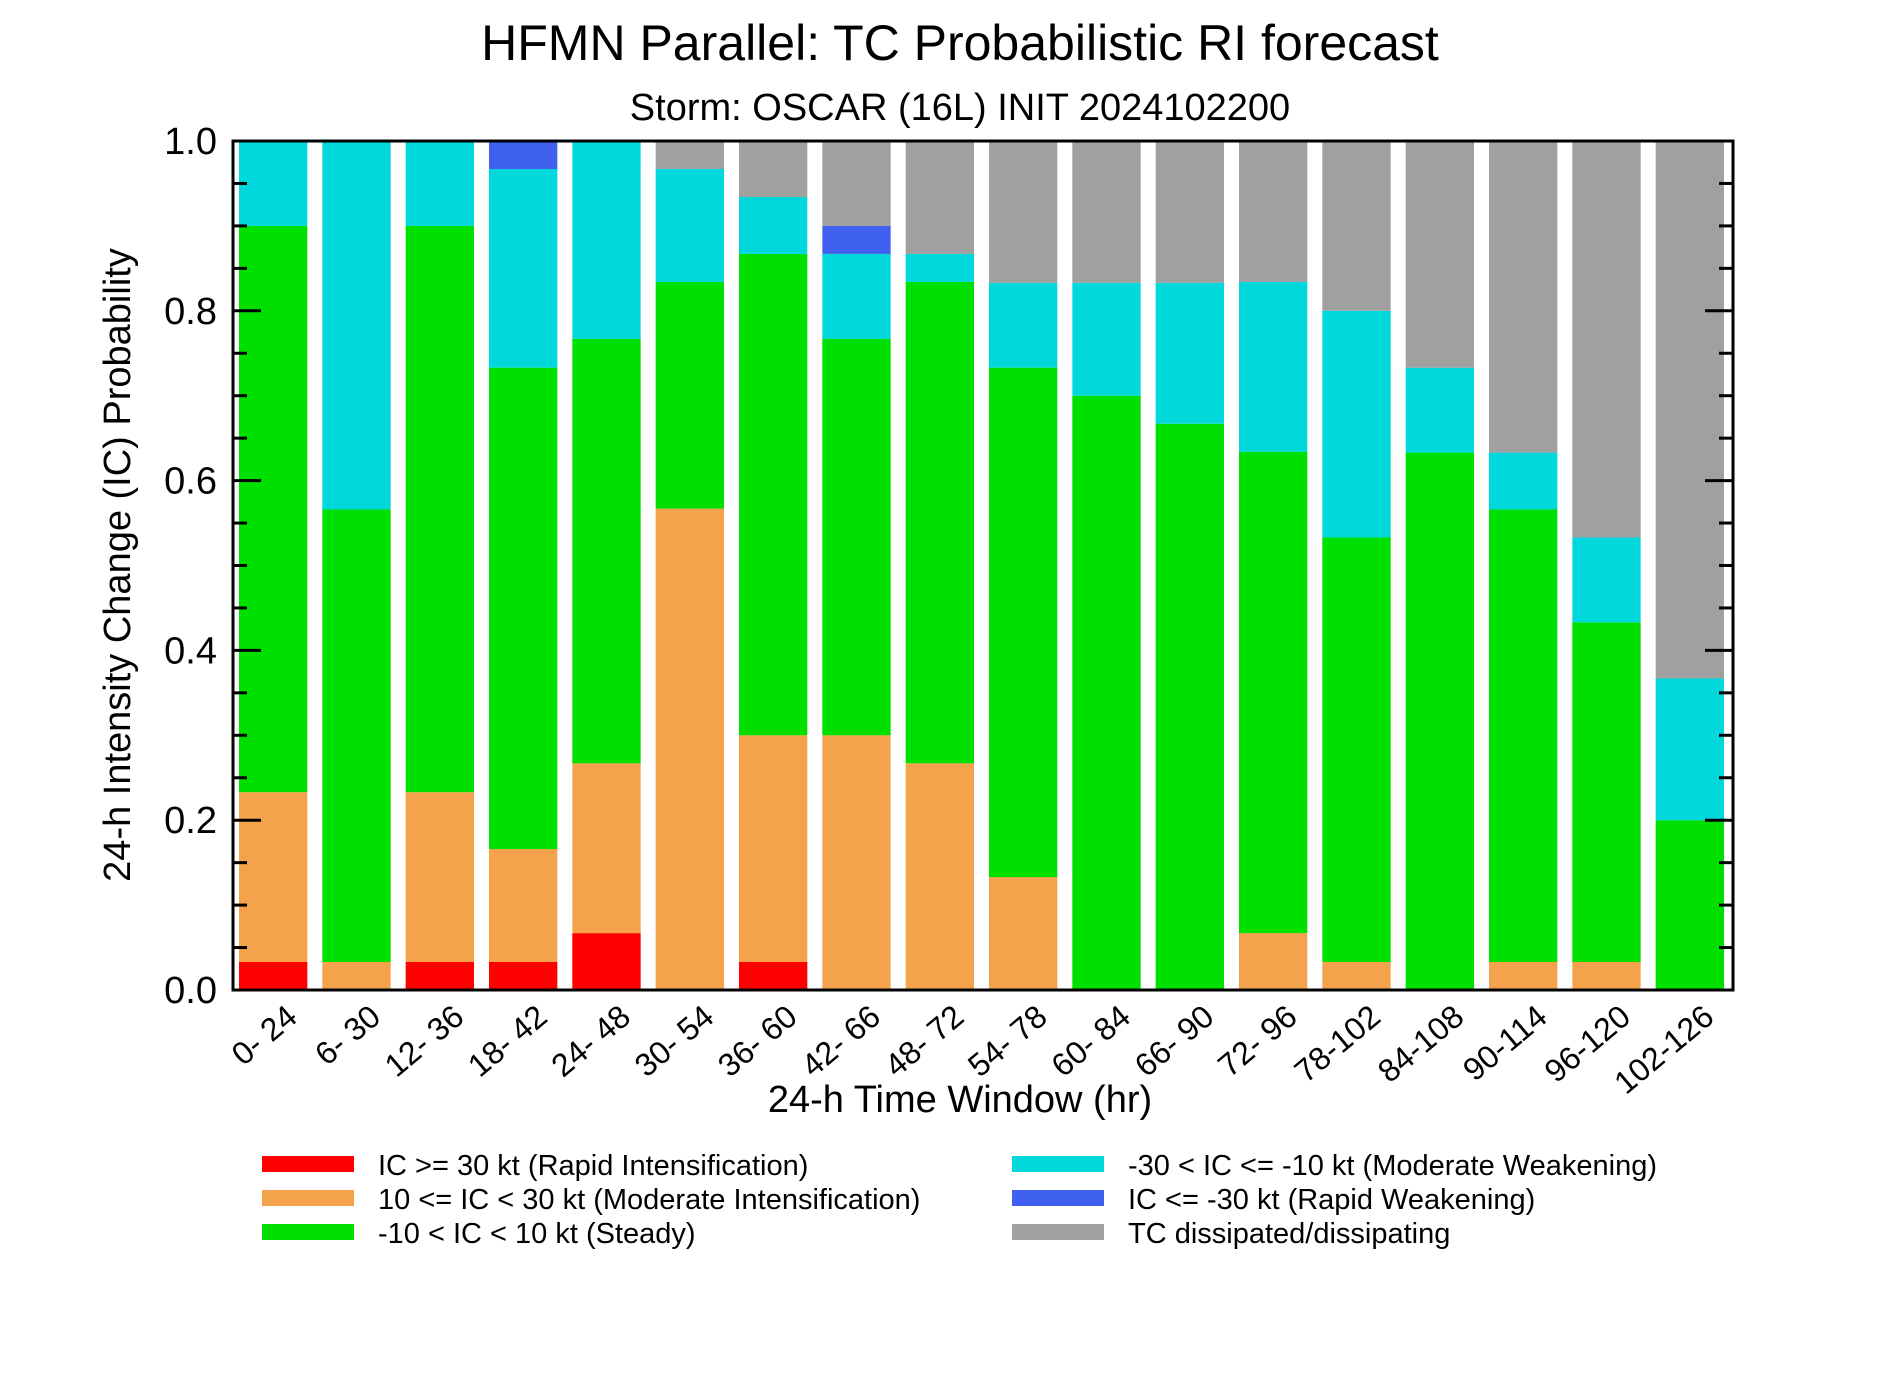 The height and width of the screenshot is (1400, 1900). I want to click on y-tick-label: 0.2, so click(190, 821).